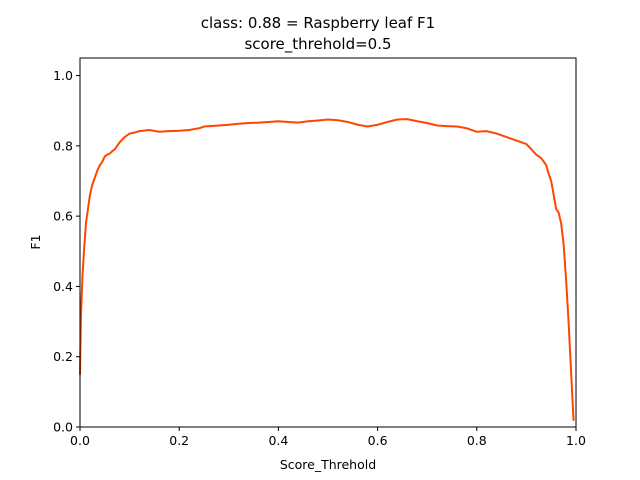 The height and width of the screenshot is (480, 640). What do you see at coordinates (328, 464) in the screenshot?
I see `x-axis-label: Score_Threhold` at bounding box center [328, 464].